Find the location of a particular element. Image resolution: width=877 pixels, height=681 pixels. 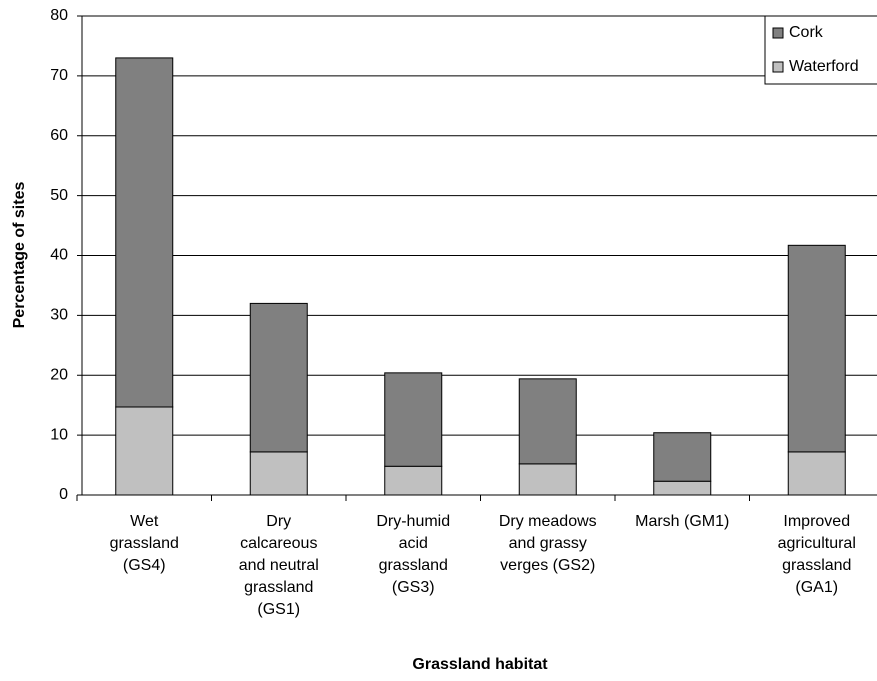

legend-box is located at coordinates (820, 50).